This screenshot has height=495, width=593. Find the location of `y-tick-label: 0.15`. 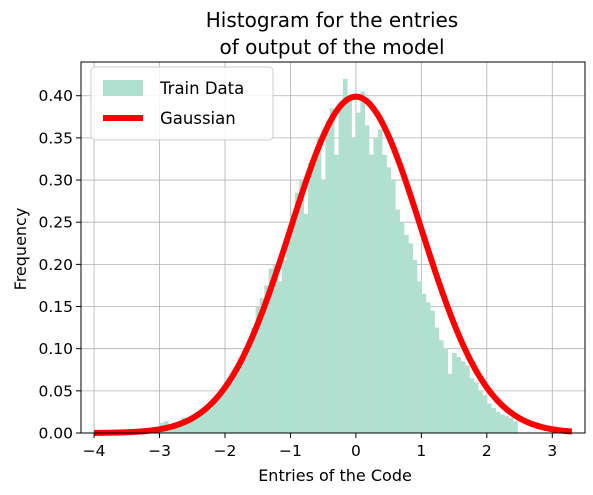

y-tick-label: 0.15 is located at coordinates (55, 307).